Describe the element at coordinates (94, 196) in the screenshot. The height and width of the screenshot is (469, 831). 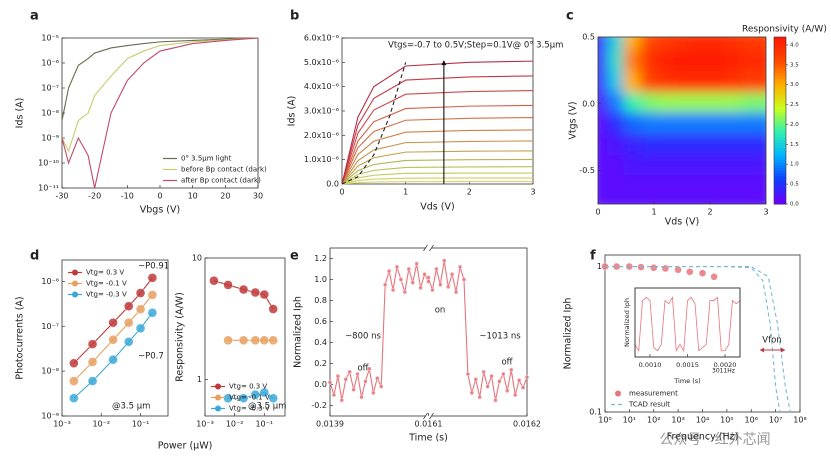
I see `x-tick-label: -20` at that location.